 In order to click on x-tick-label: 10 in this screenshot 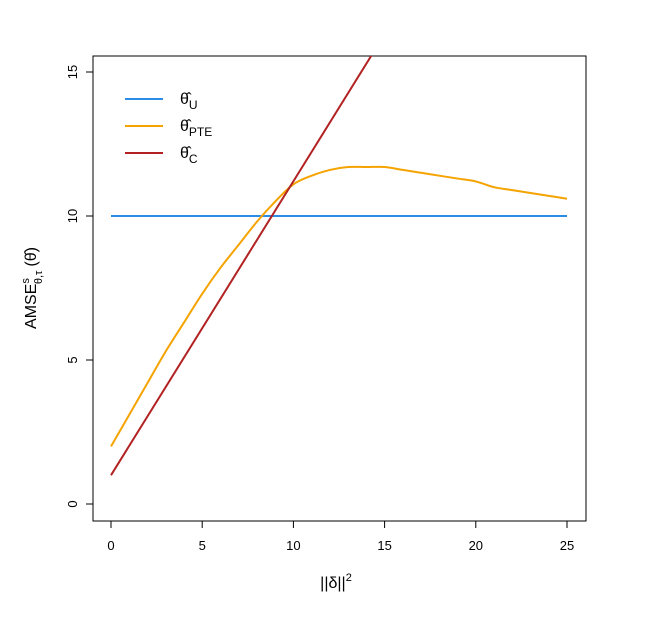, I will do `click(293, 545)`.